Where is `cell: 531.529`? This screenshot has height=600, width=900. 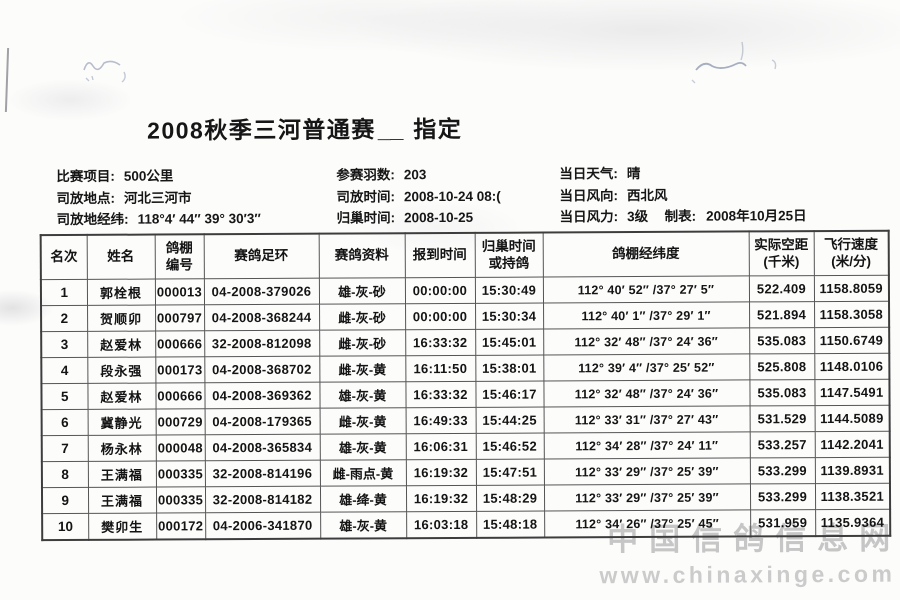
cell: 531.529 is located at coordinates (782, 418).